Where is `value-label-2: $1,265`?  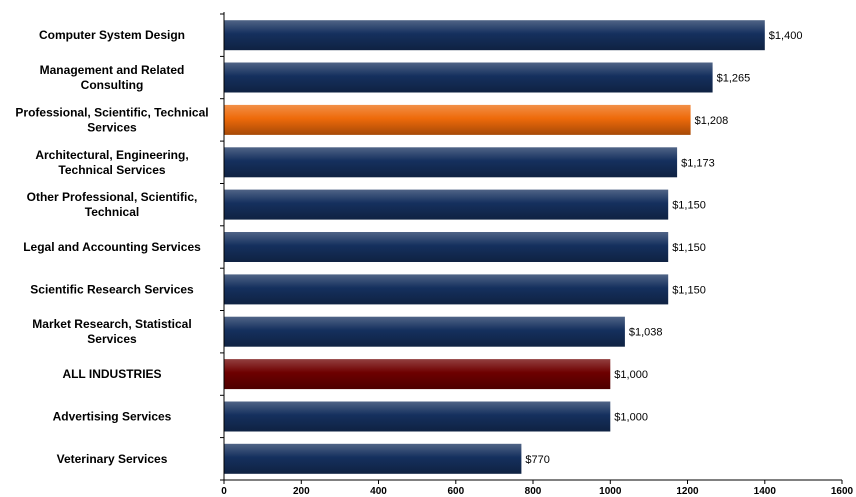 value-label-2: $1,265 is located at coordinates (734, 79).